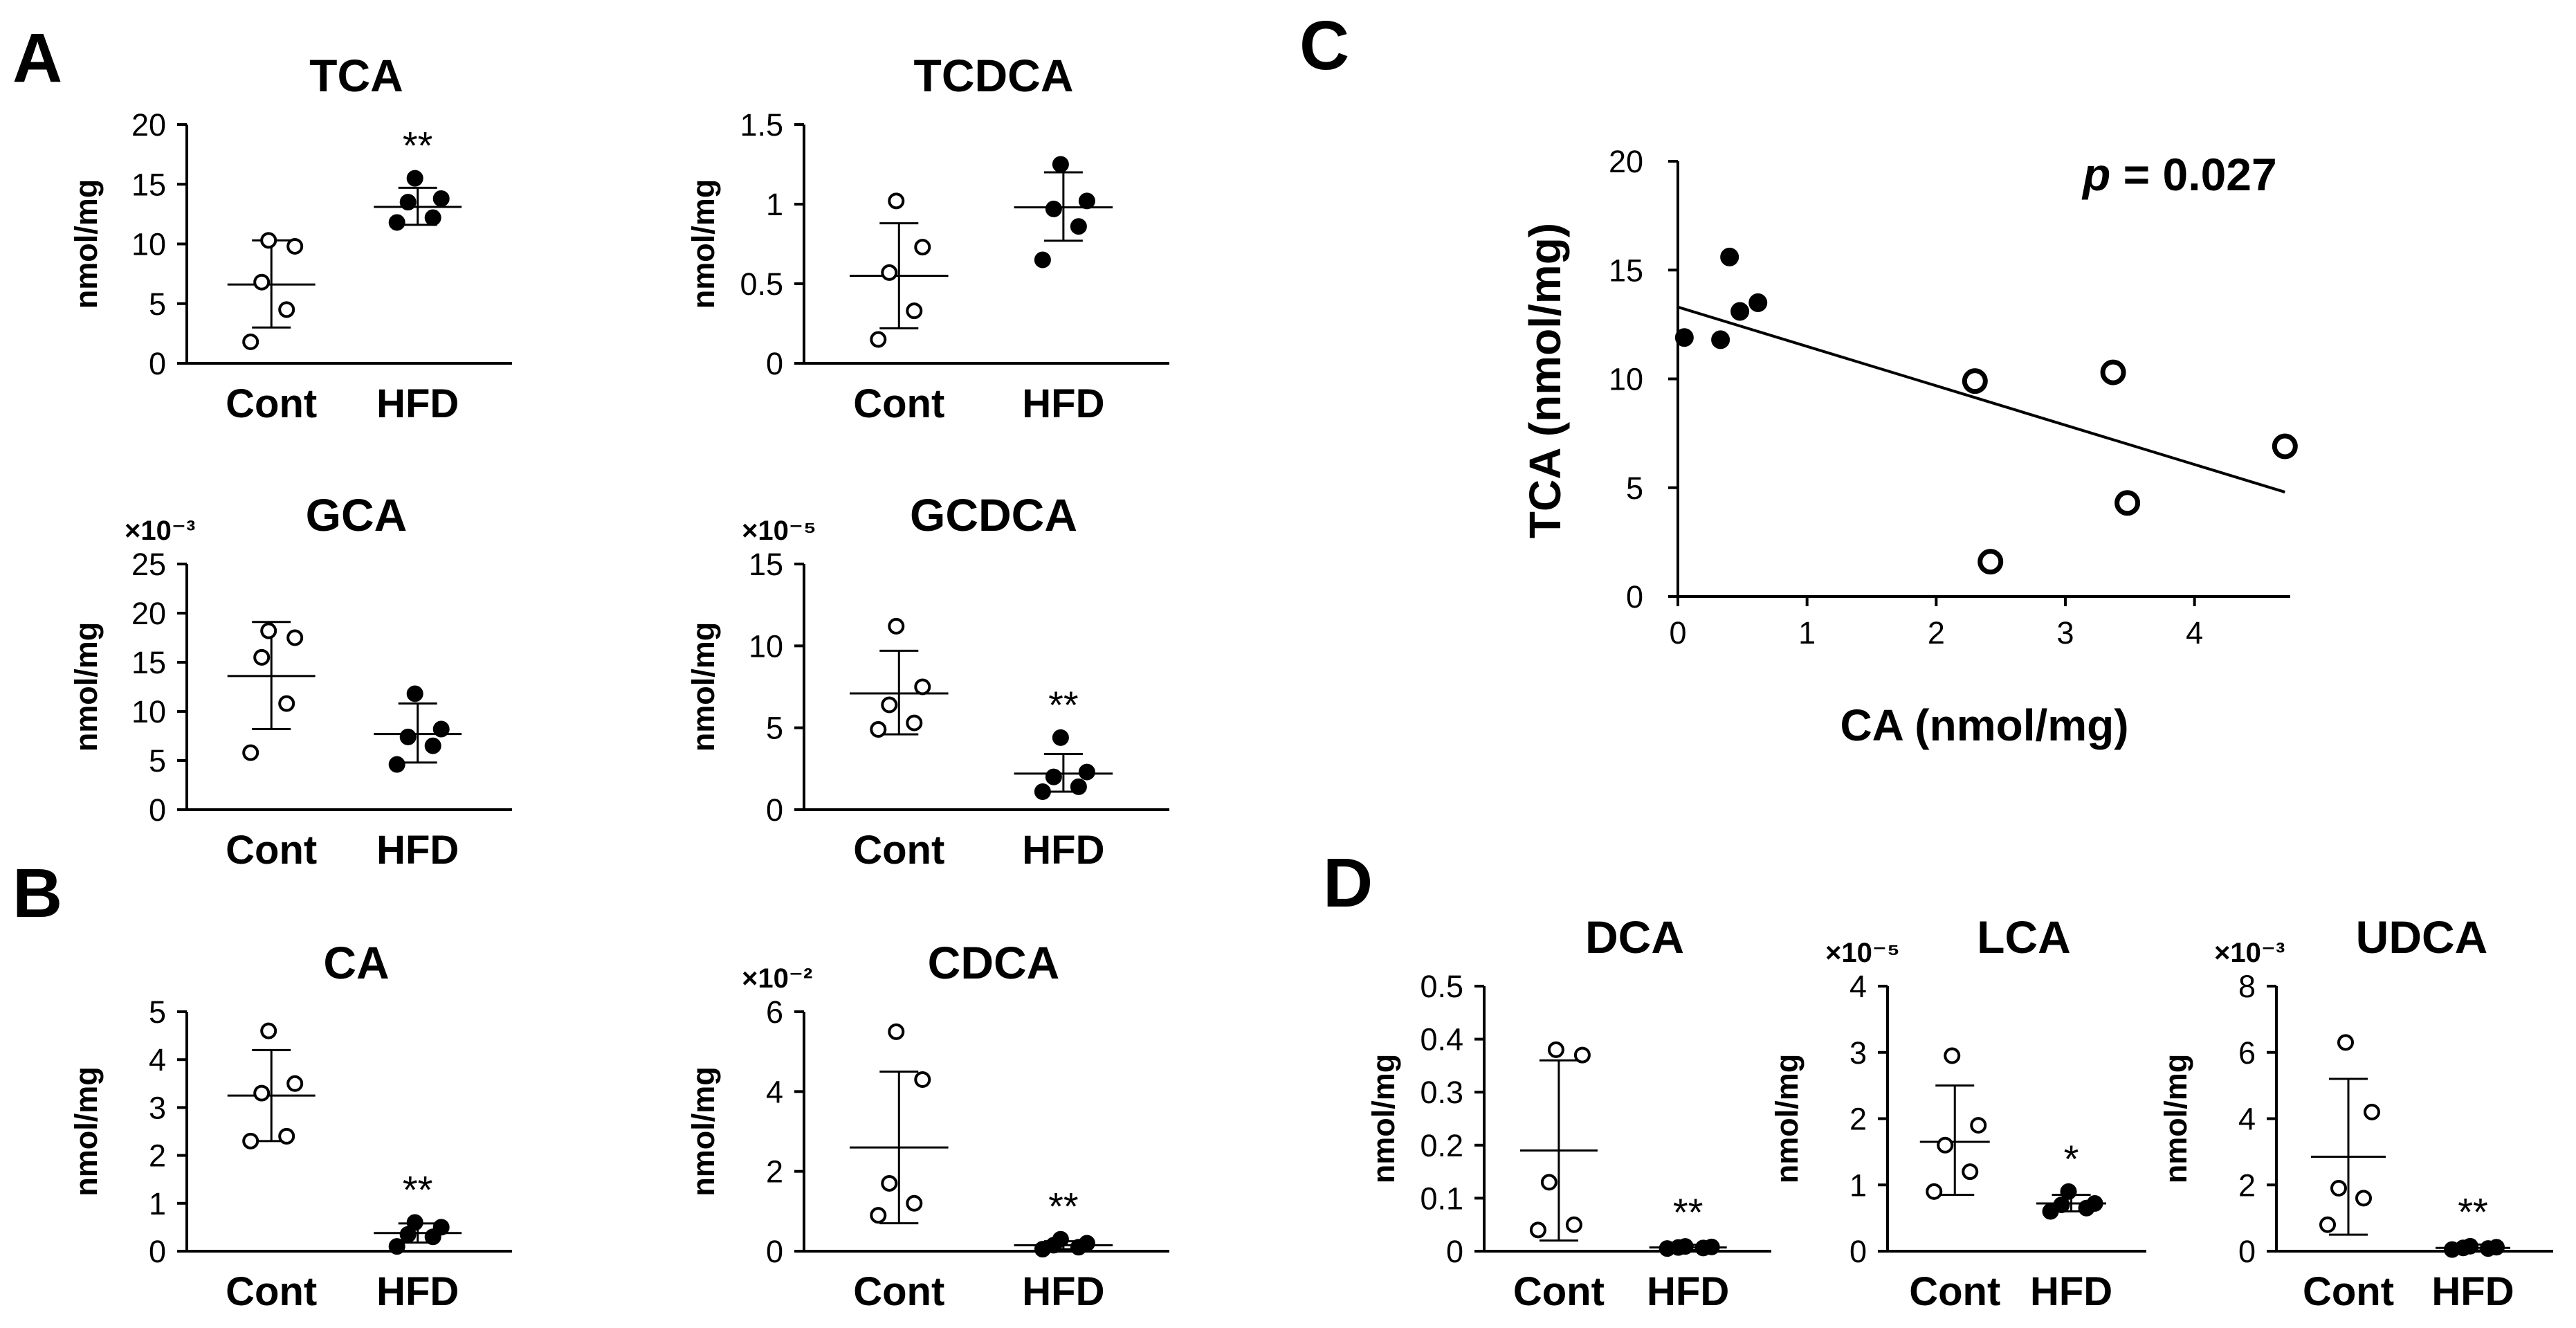  I want to click on chart-title: DCA, so click(1635, 937).